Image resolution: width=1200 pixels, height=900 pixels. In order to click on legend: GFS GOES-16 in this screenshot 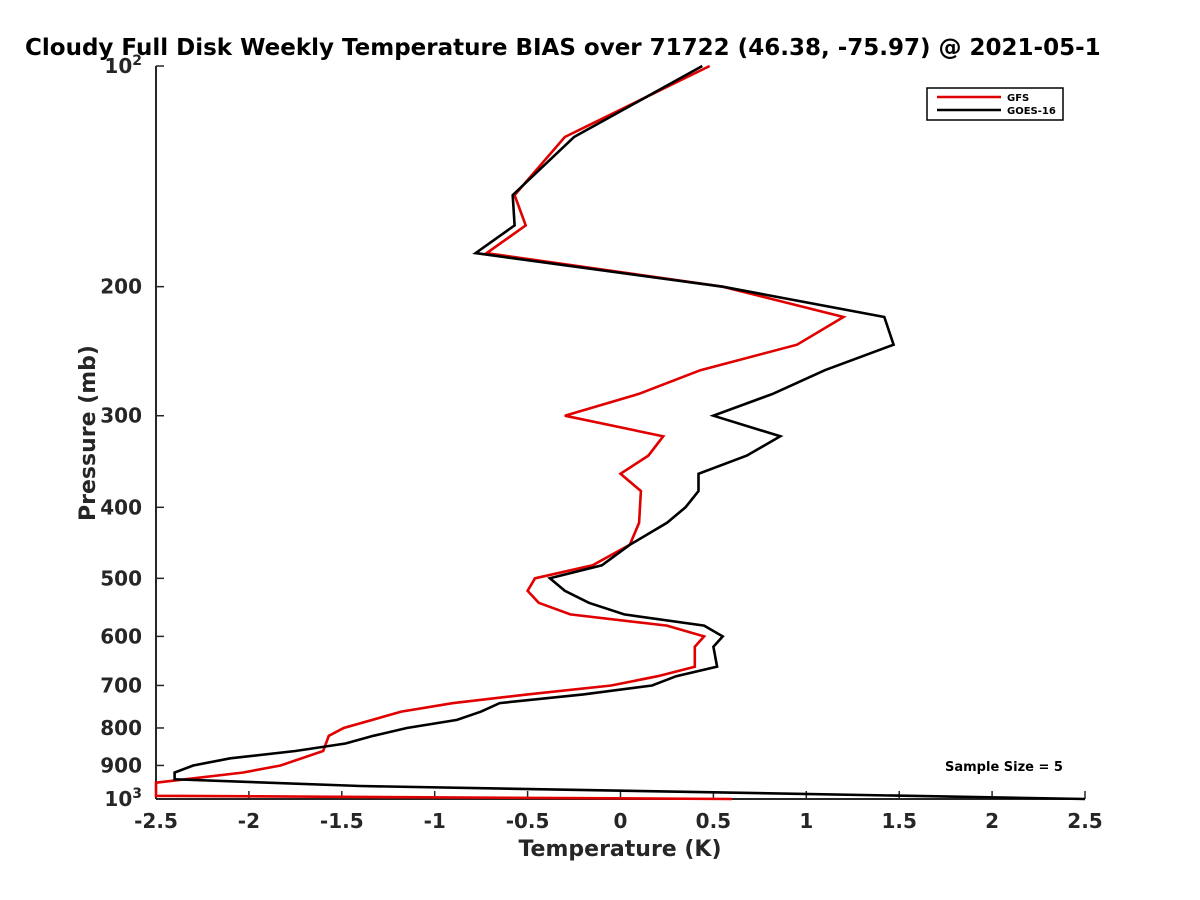, I will do `click(995, 104)`.